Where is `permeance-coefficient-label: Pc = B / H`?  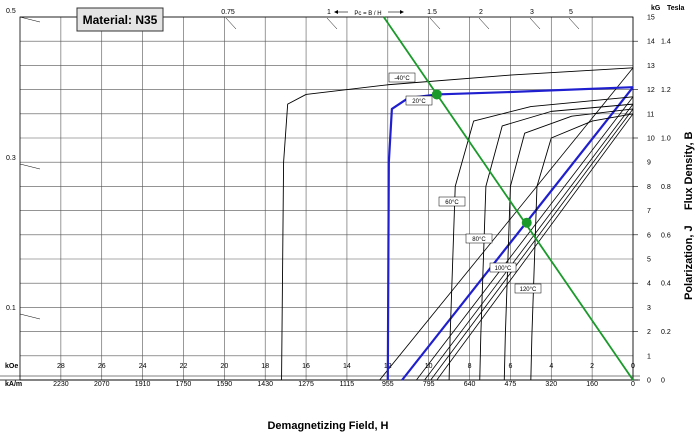 permeance-coefficient-label: Pc = B / H is located at coordinates (367, 14).